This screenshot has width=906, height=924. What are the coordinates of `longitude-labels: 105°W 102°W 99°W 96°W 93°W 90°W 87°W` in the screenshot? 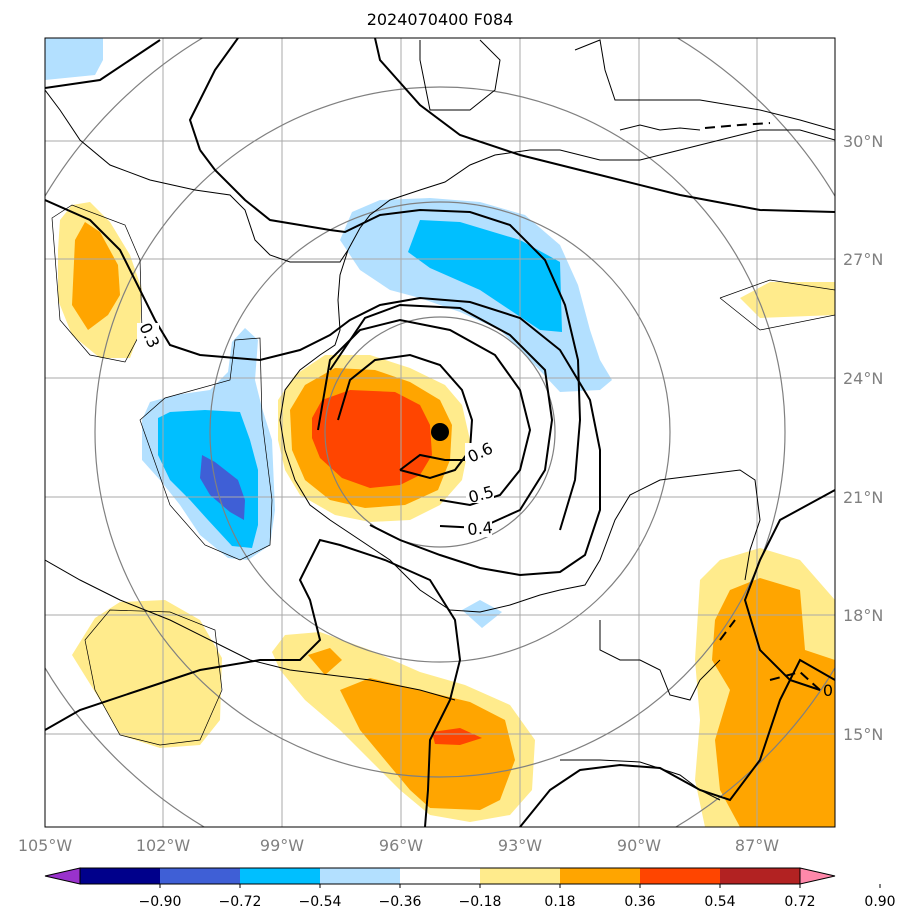 It's located at (398, 845).